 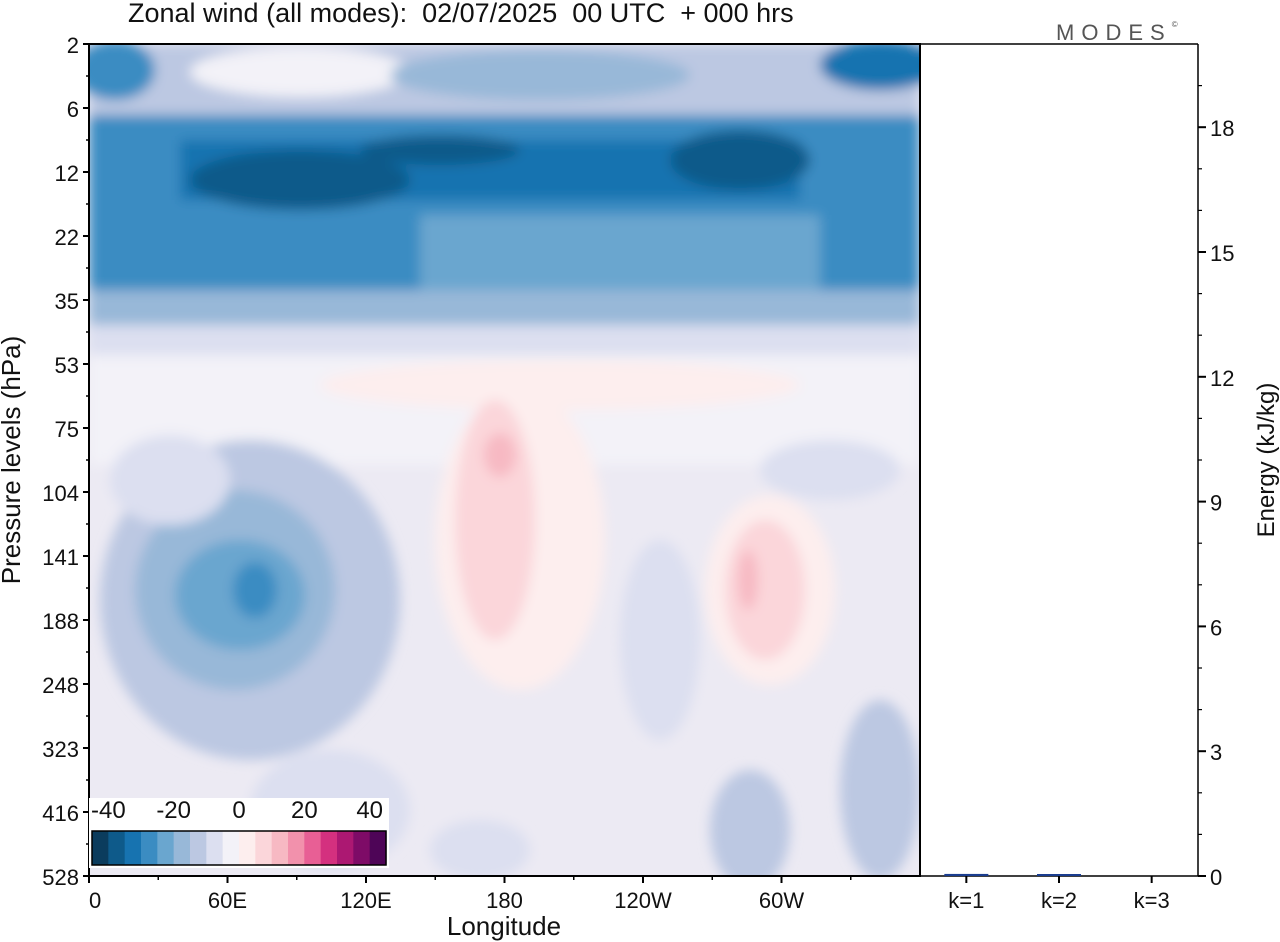 What do you see at coordinates (300, 180) in the screenshot?
I see `zone-jet-core-west` at bounding box center [300, 180].